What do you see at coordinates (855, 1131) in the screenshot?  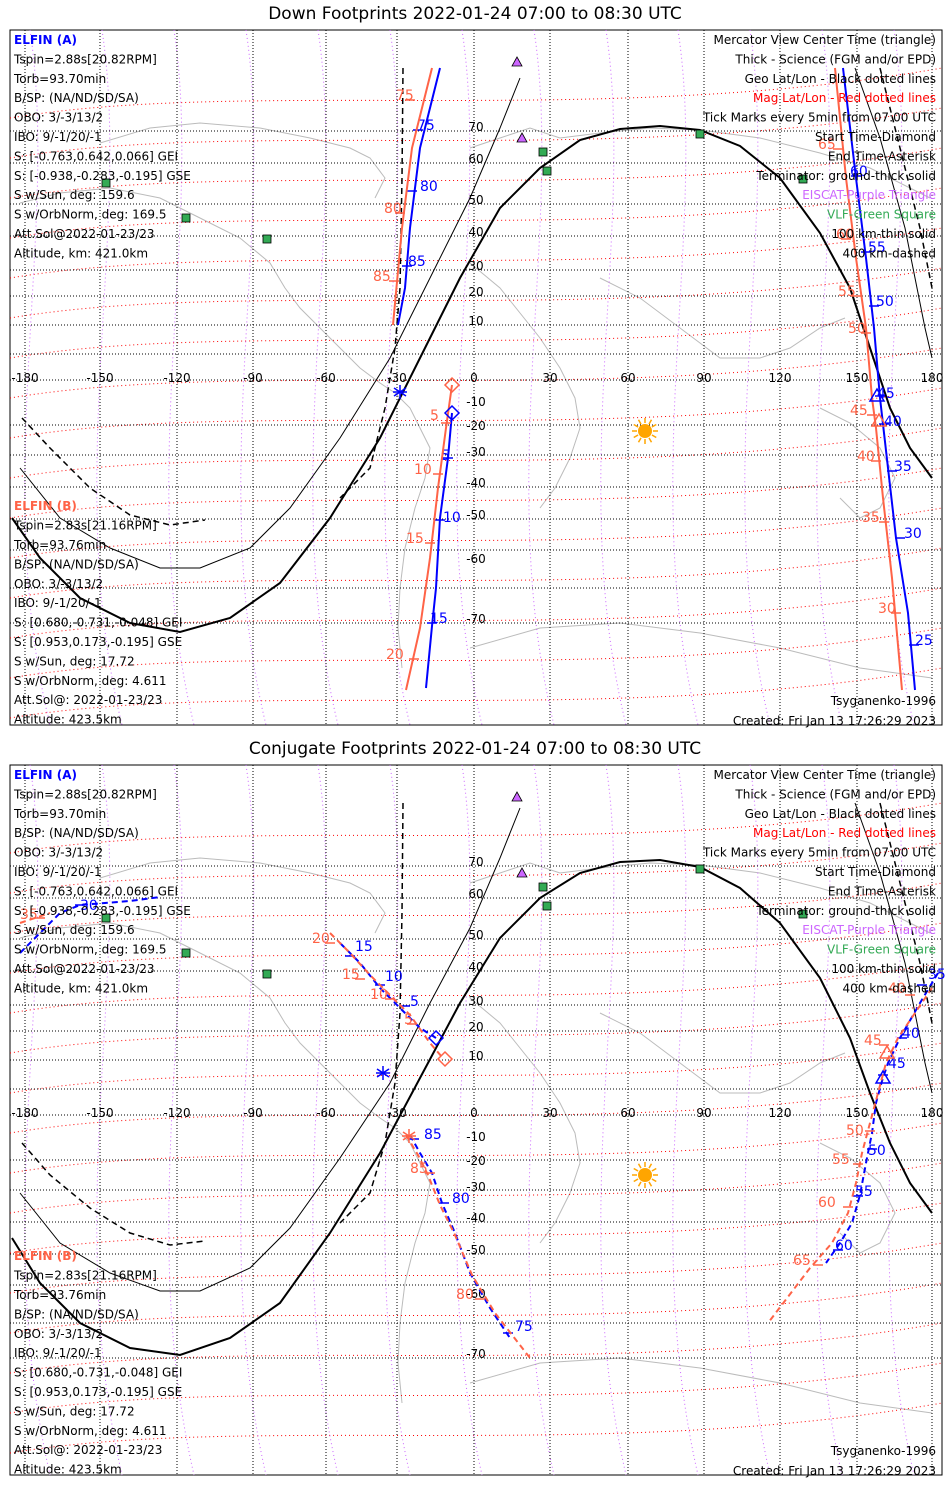 I see `elfin-b-tick-label: 50` at bounding box center [855, 1131].